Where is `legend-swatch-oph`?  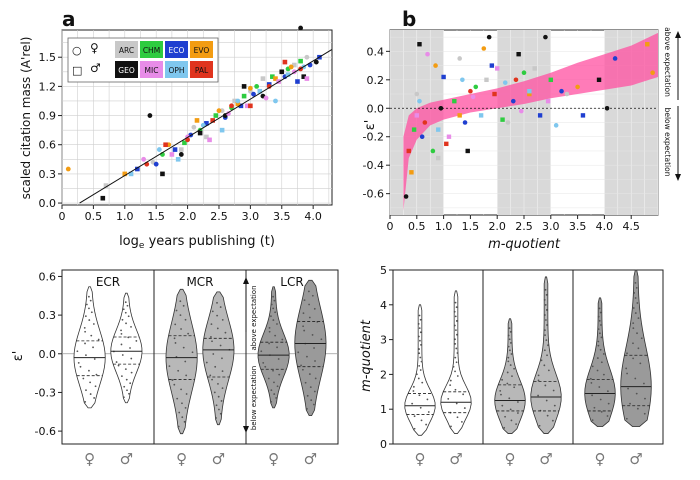
legend-swatch-oph is located at coordinates (176, 69).